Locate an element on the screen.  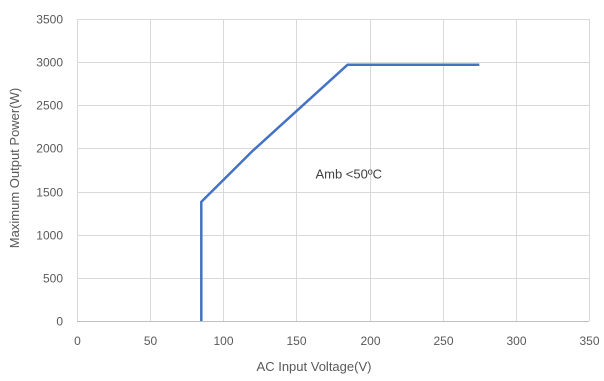
x-tick-label: 300 is located at coordinates (516, 341).